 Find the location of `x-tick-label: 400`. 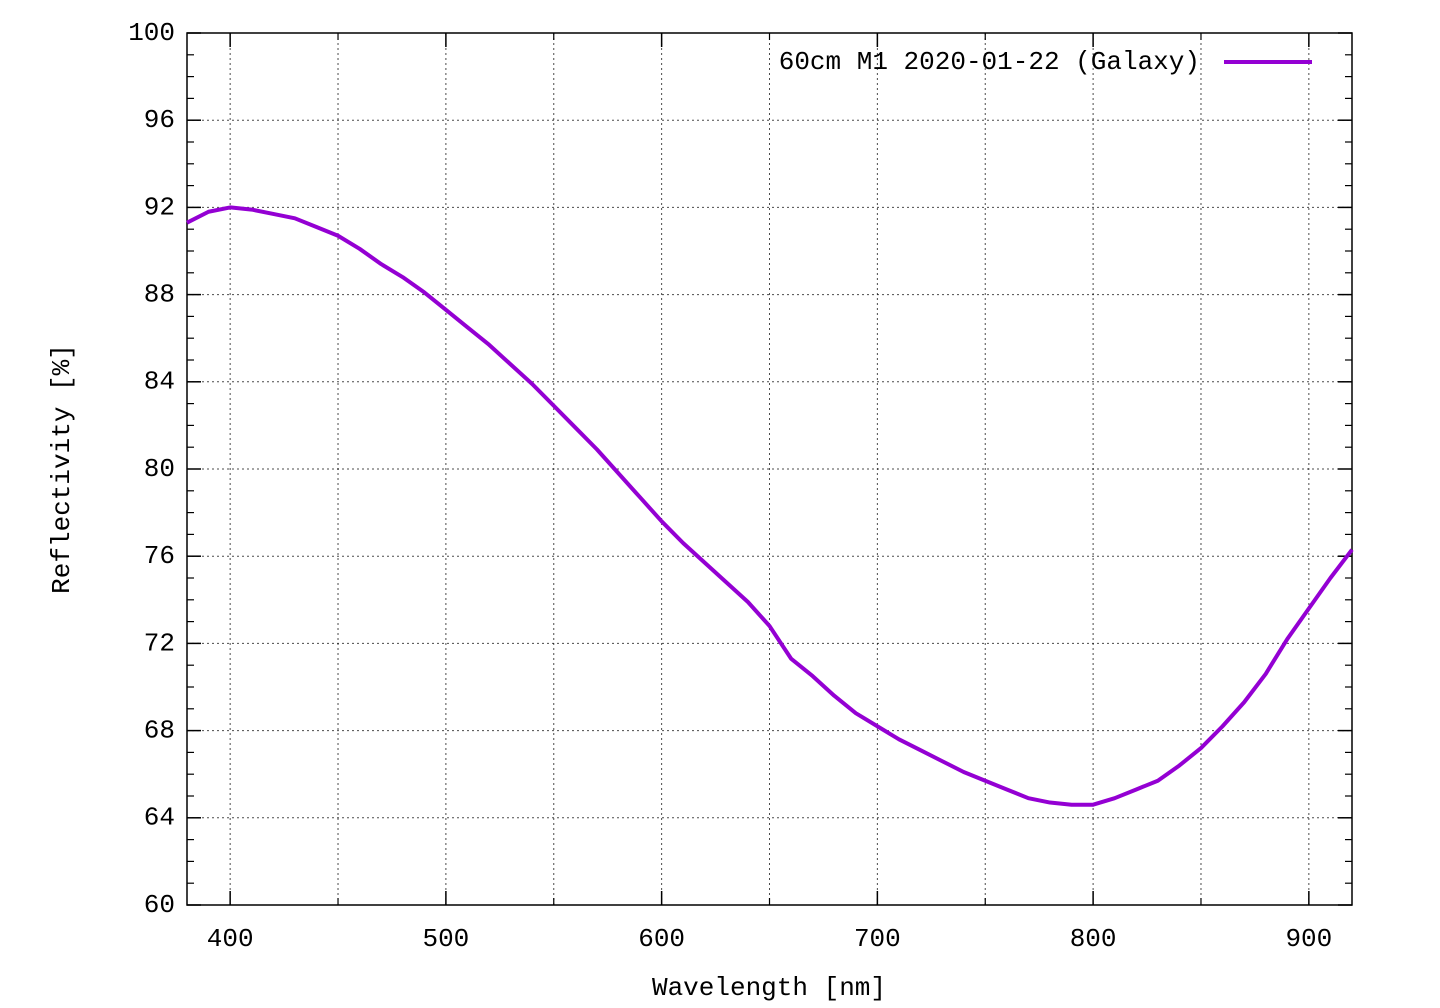

x-tick-label: 400 is located at coordinates (230, 939).